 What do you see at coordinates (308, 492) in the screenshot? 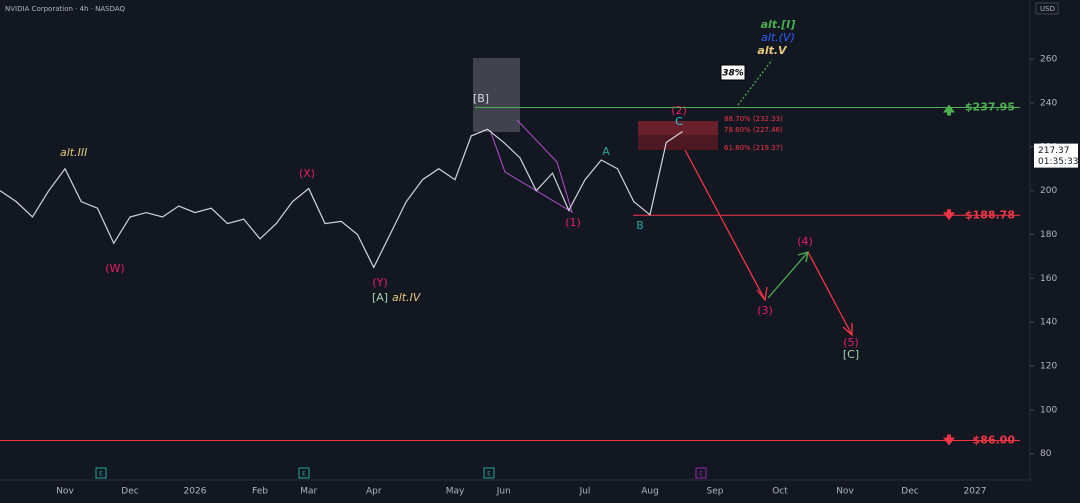
I see `x-tick-label: Mar` at bounding box center [308, 492].